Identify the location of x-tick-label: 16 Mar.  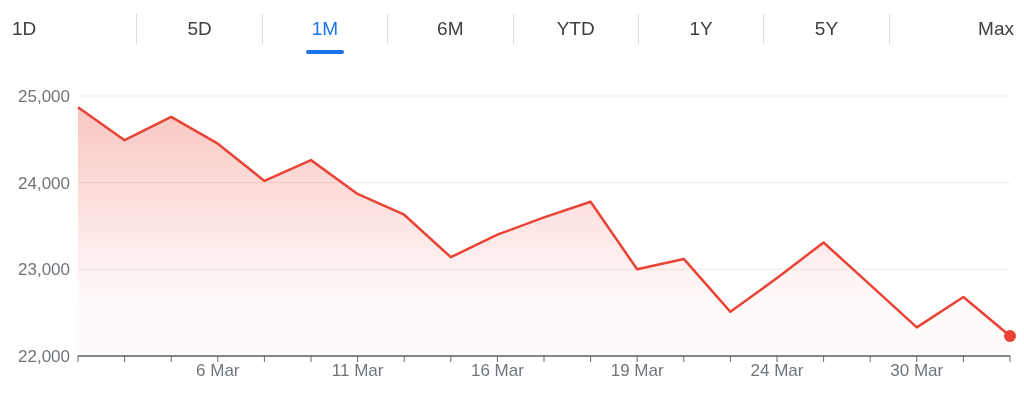
(497, 371).